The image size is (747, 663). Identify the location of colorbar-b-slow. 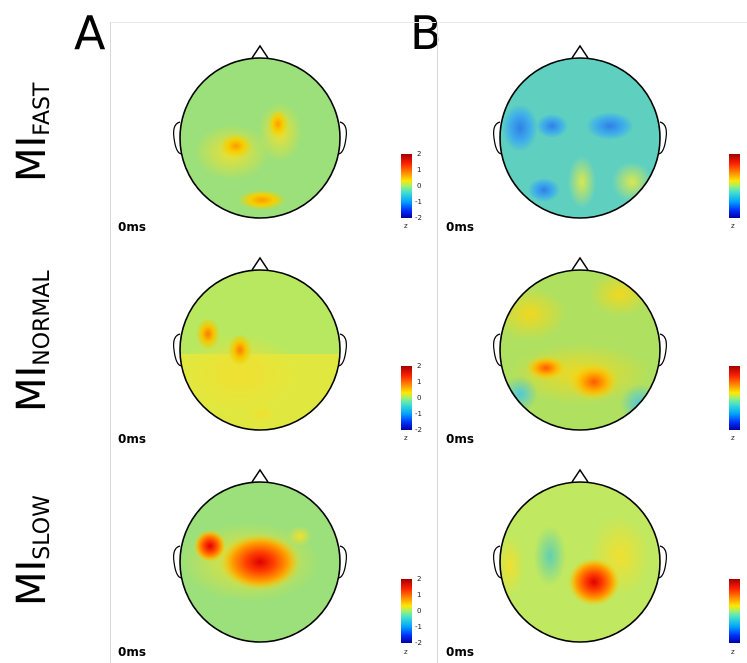
(734, 611).